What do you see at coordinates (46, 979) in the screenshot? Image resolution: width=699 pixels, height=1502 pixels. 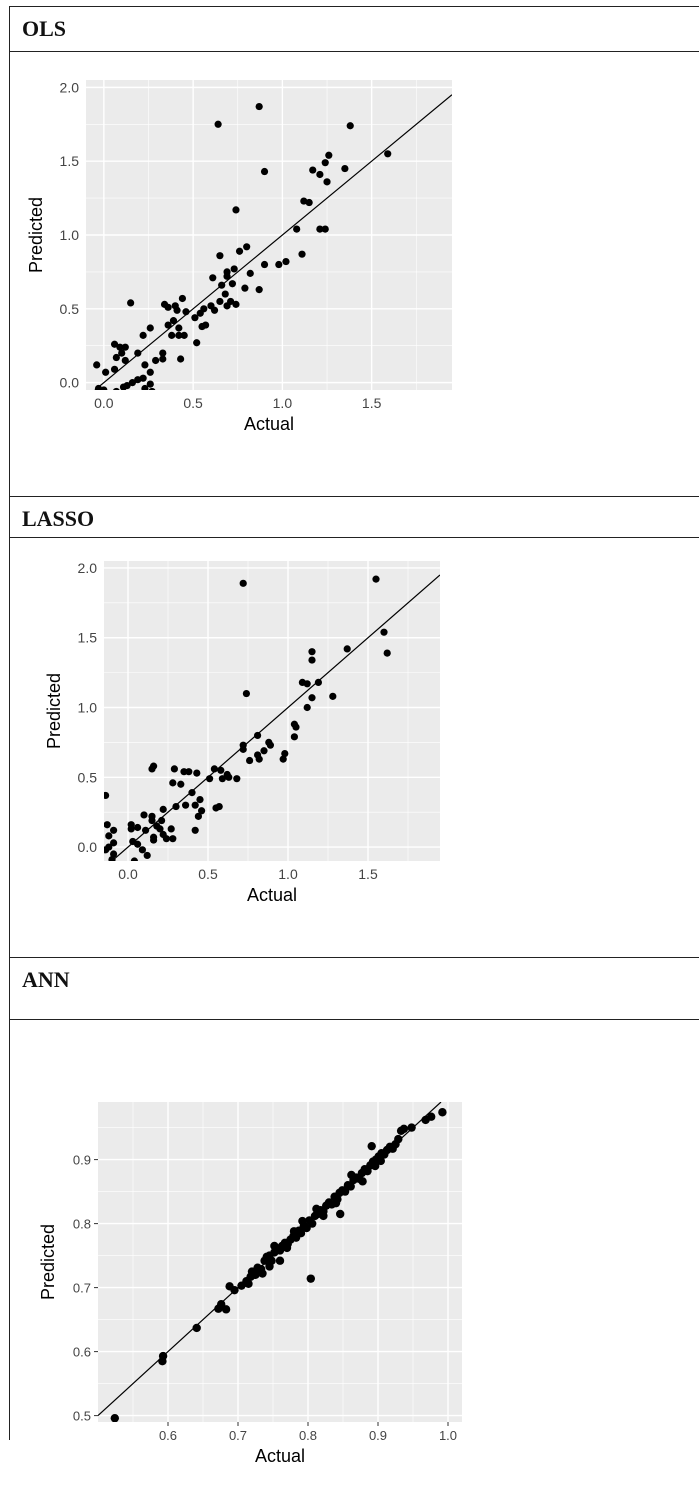 I see `panel-title-ann: ANN` at bounding box center [46, 979].